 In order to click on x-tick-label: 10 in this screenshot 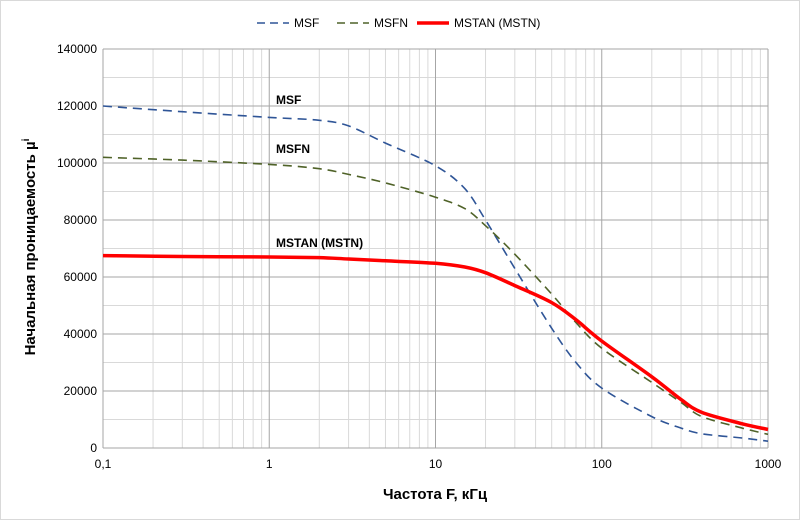, I will do `click(436, 464)`.